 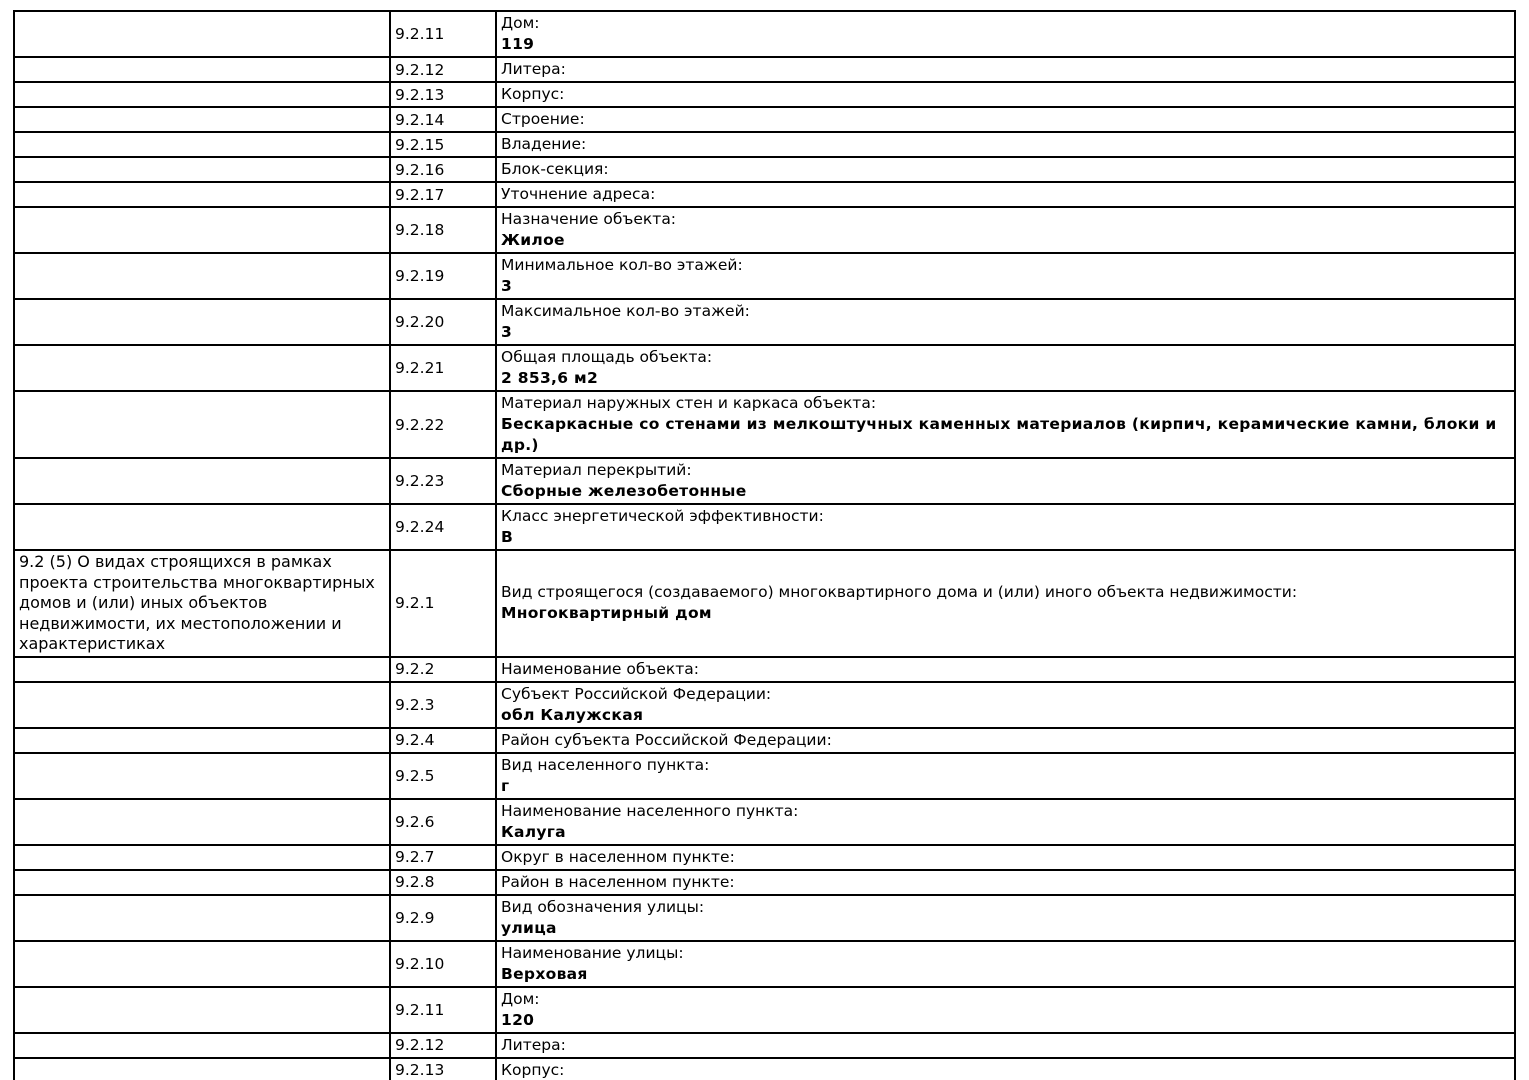 What do you see at coordinates (415, 603) in the screenshot?
I see `row-code: 9.2.1` at bounding box center [415, 603].